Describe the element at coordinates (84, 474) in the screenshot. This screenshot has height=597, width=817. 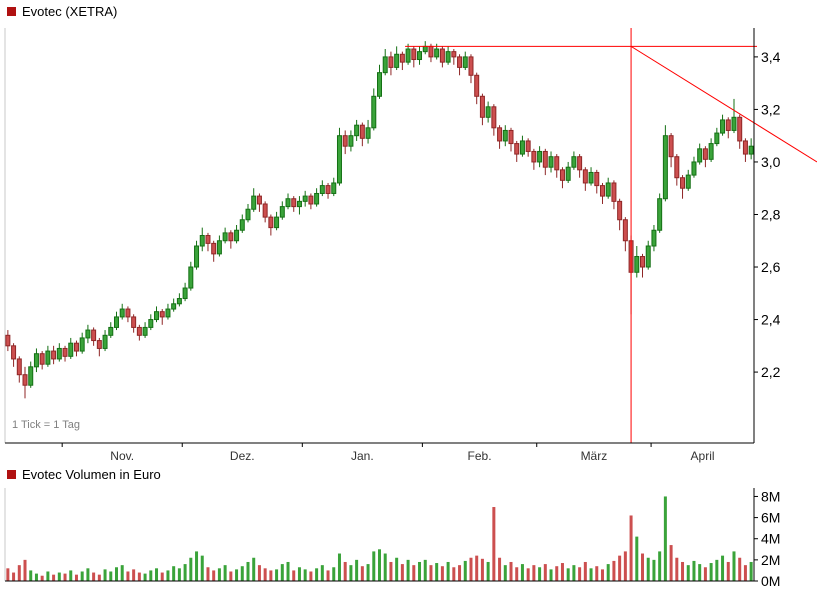
I see `volume-chart-header: Evotec Volumen in Euro` at that location.